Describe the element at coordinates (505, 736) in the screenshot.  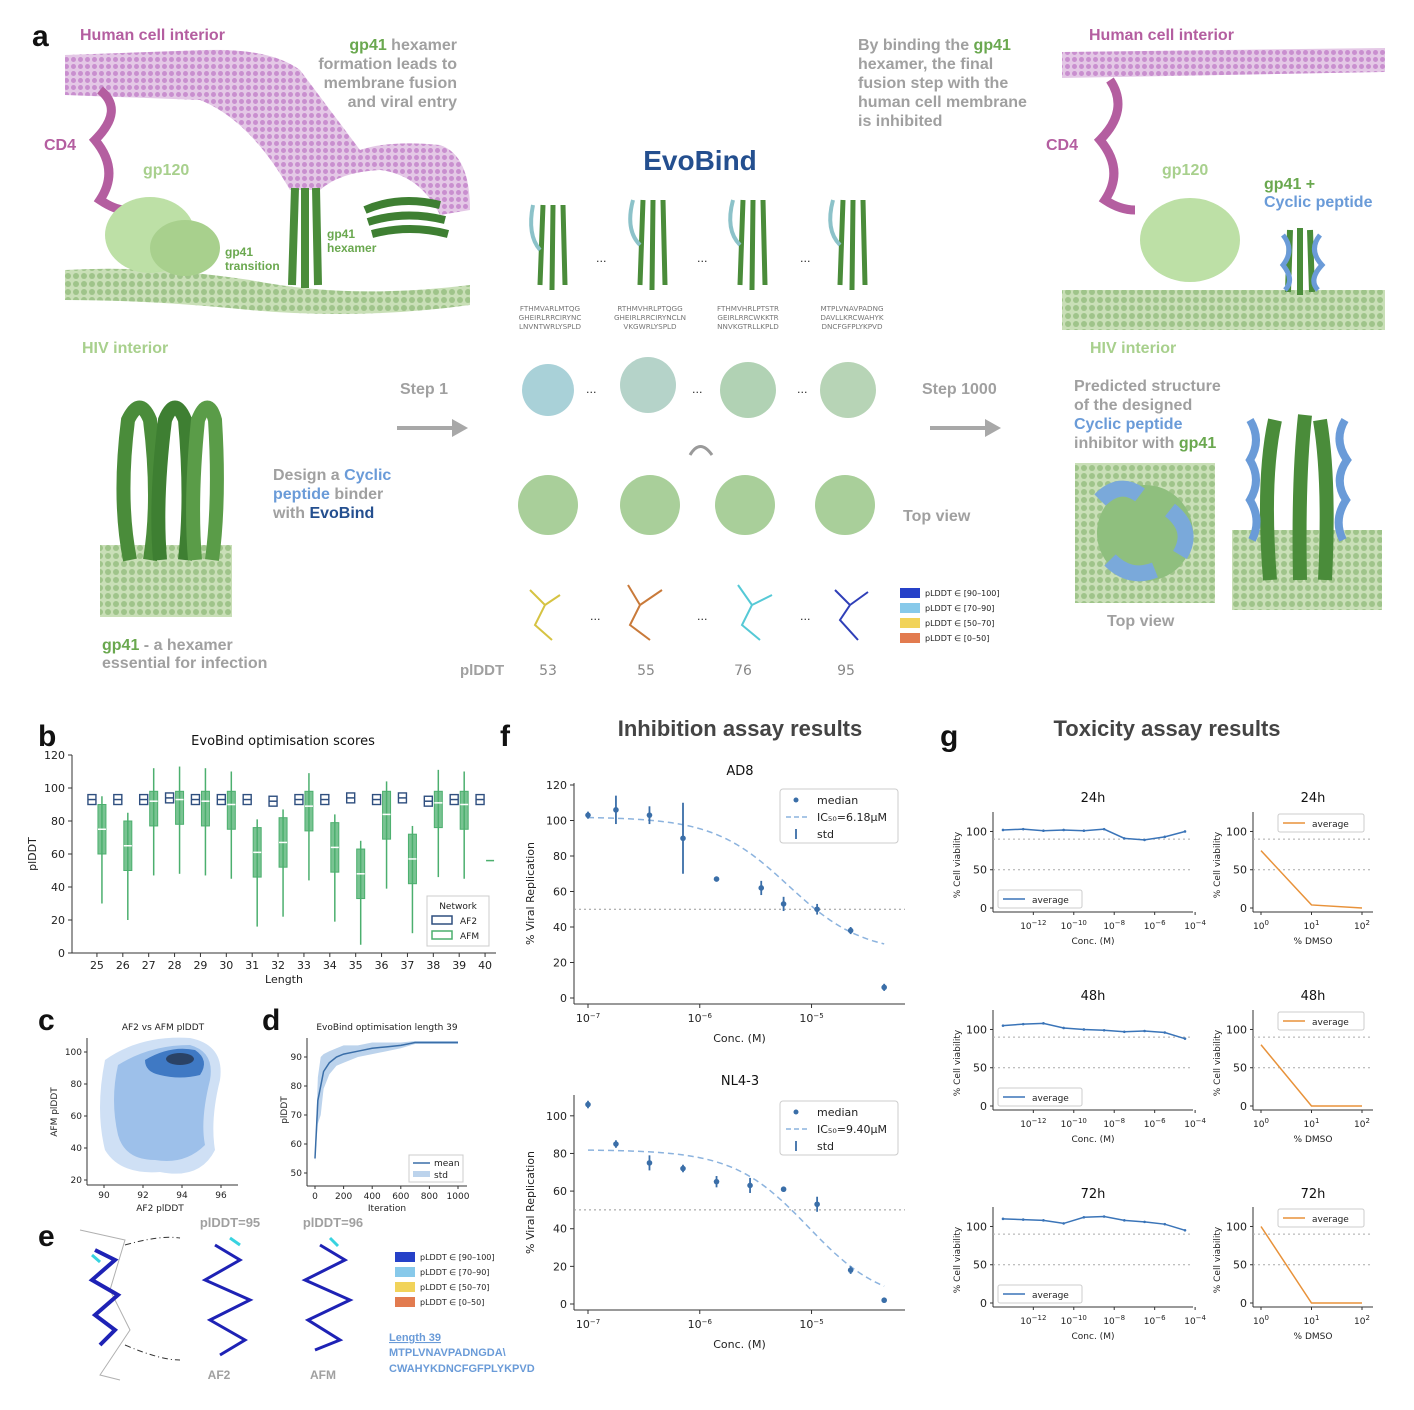
I see `panel-f-label: f` at that location.